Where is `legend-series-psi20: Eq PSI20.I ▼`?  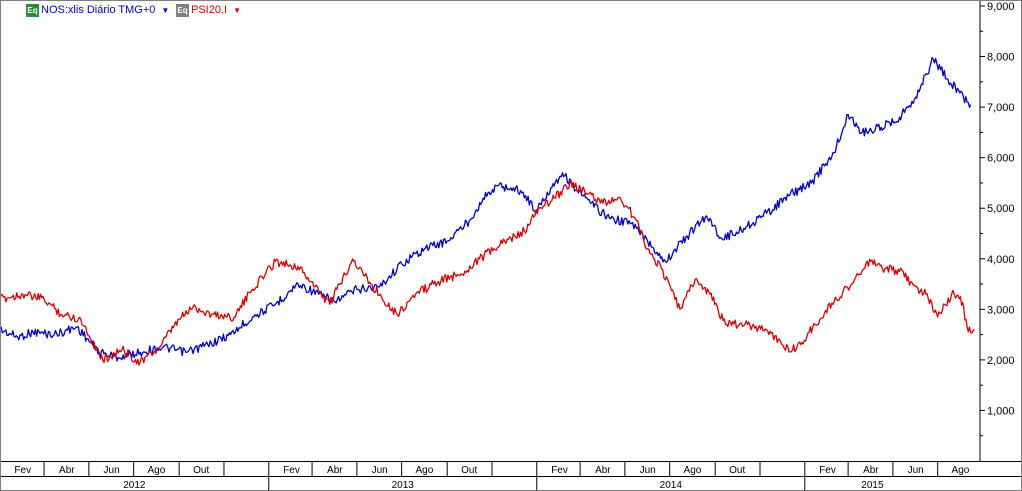 legend-series-psi20: Eq PSI20.I ▼ is located at coordinates (208, 10).